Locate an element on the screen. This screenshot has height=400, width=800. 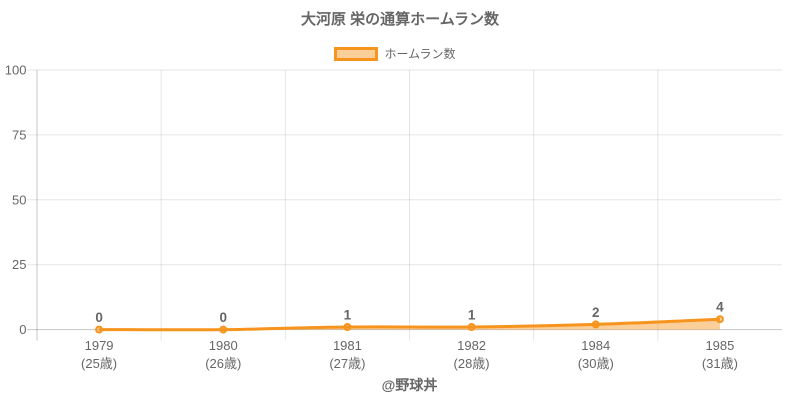
y-tick-label: 25 is located at coordinates (19, 264).